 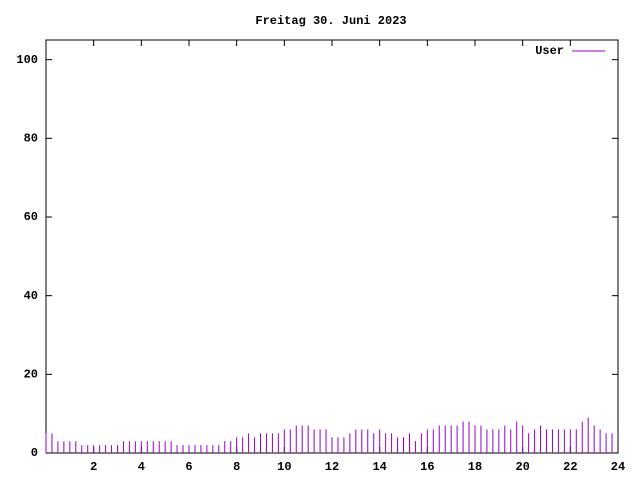 I want to click on legend-label: User, so click(x=549, y=51).